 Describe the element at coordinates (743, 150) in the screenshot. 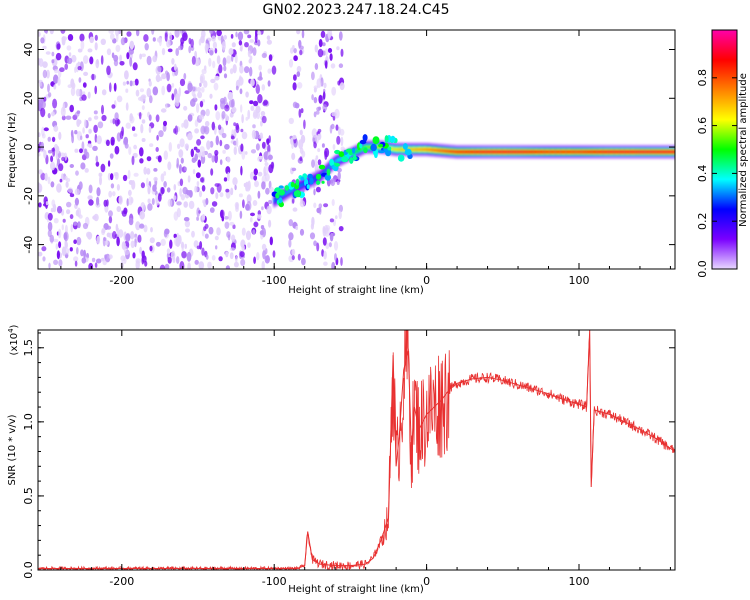

I see `colorbar-label: Normalized spectral amplitude` at that location.